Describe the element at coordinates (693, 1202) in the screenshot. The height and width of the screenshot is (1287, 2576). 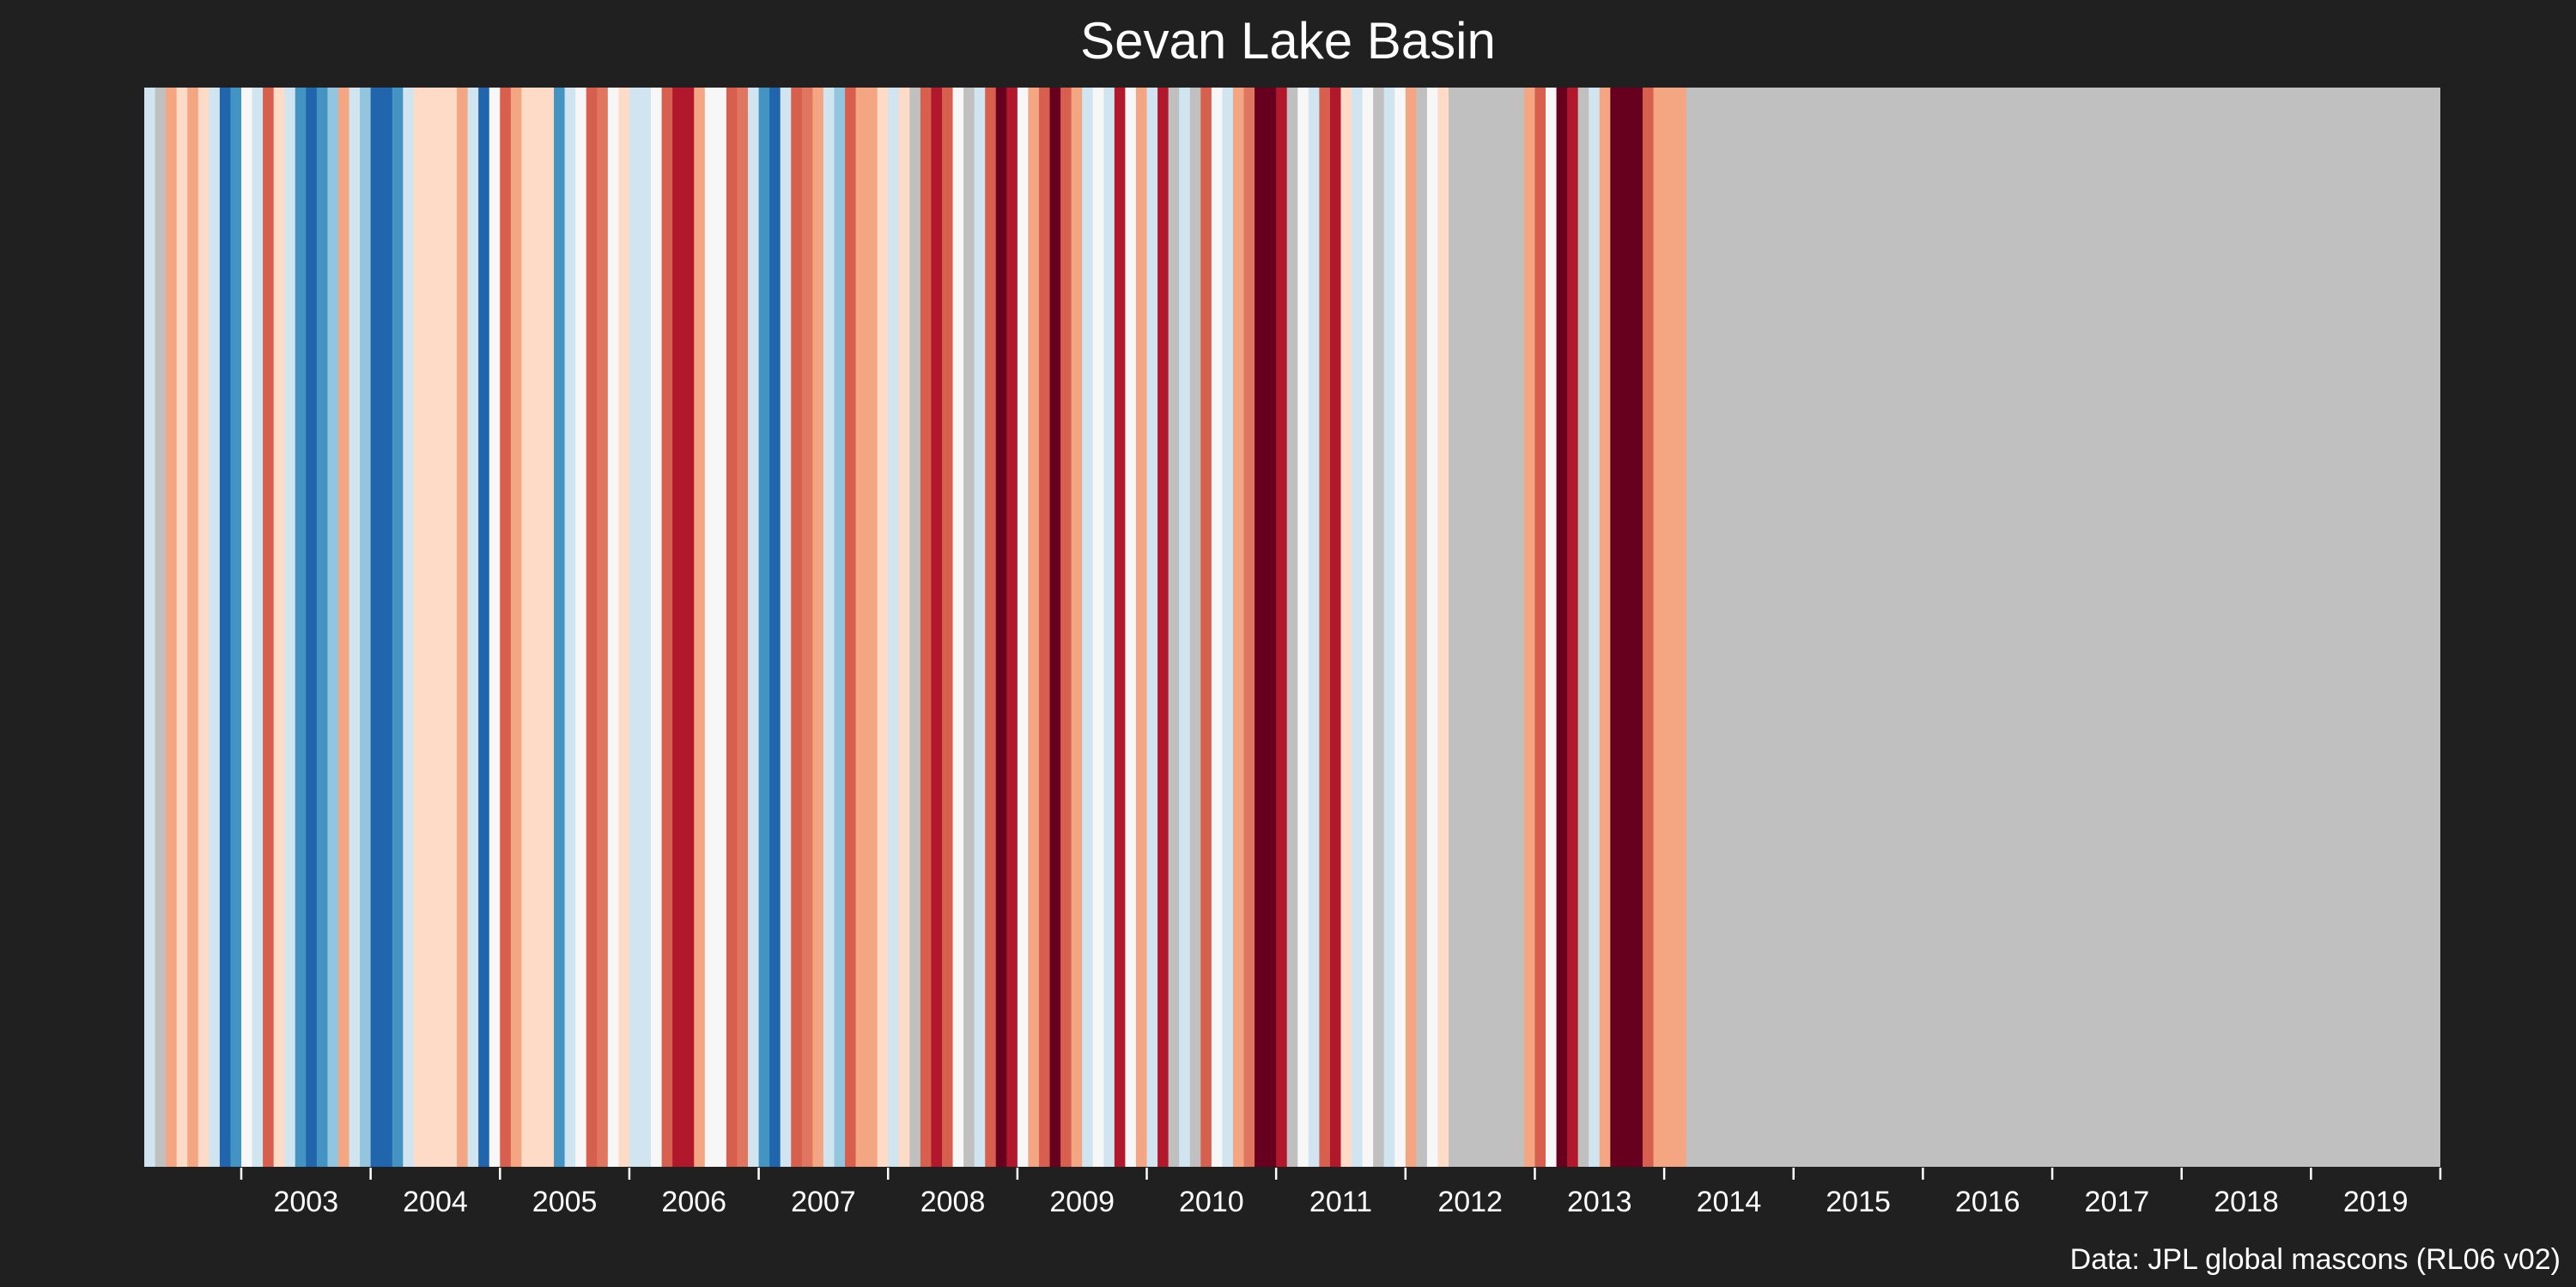
I see `x-tick-label: 2006` at that location.